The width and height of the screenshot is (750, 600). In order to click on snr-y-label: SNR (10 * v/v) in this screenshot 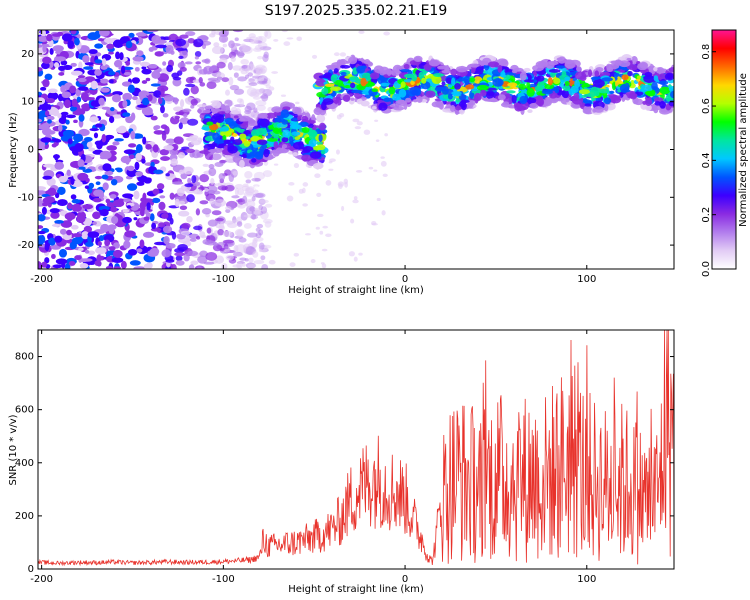, I will do `click(13, 449)`.